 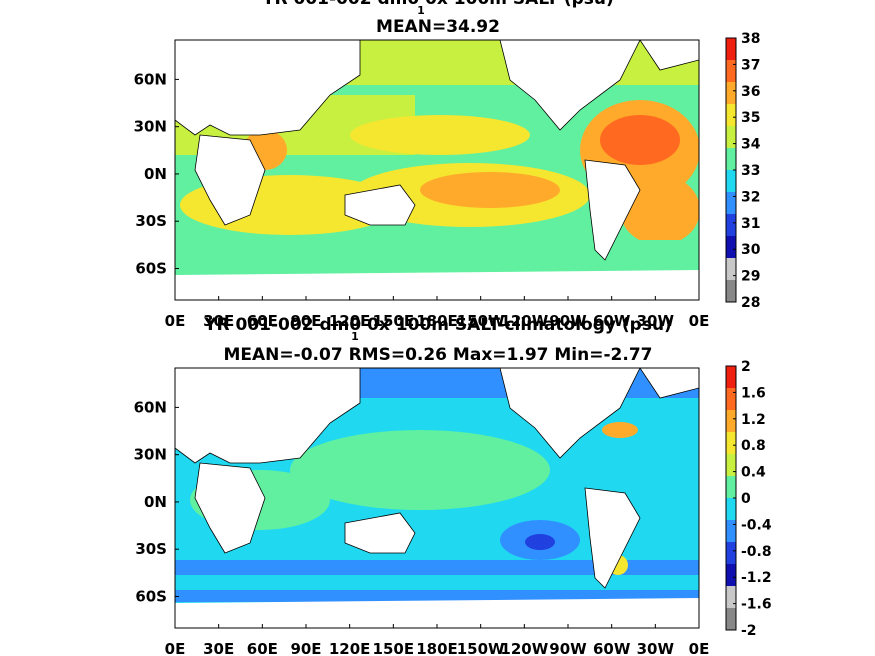 What do you see at coordinates (305, 648) in the screenshot?
I see `x-tick-label: 90E` at bounding box center [305, 648].